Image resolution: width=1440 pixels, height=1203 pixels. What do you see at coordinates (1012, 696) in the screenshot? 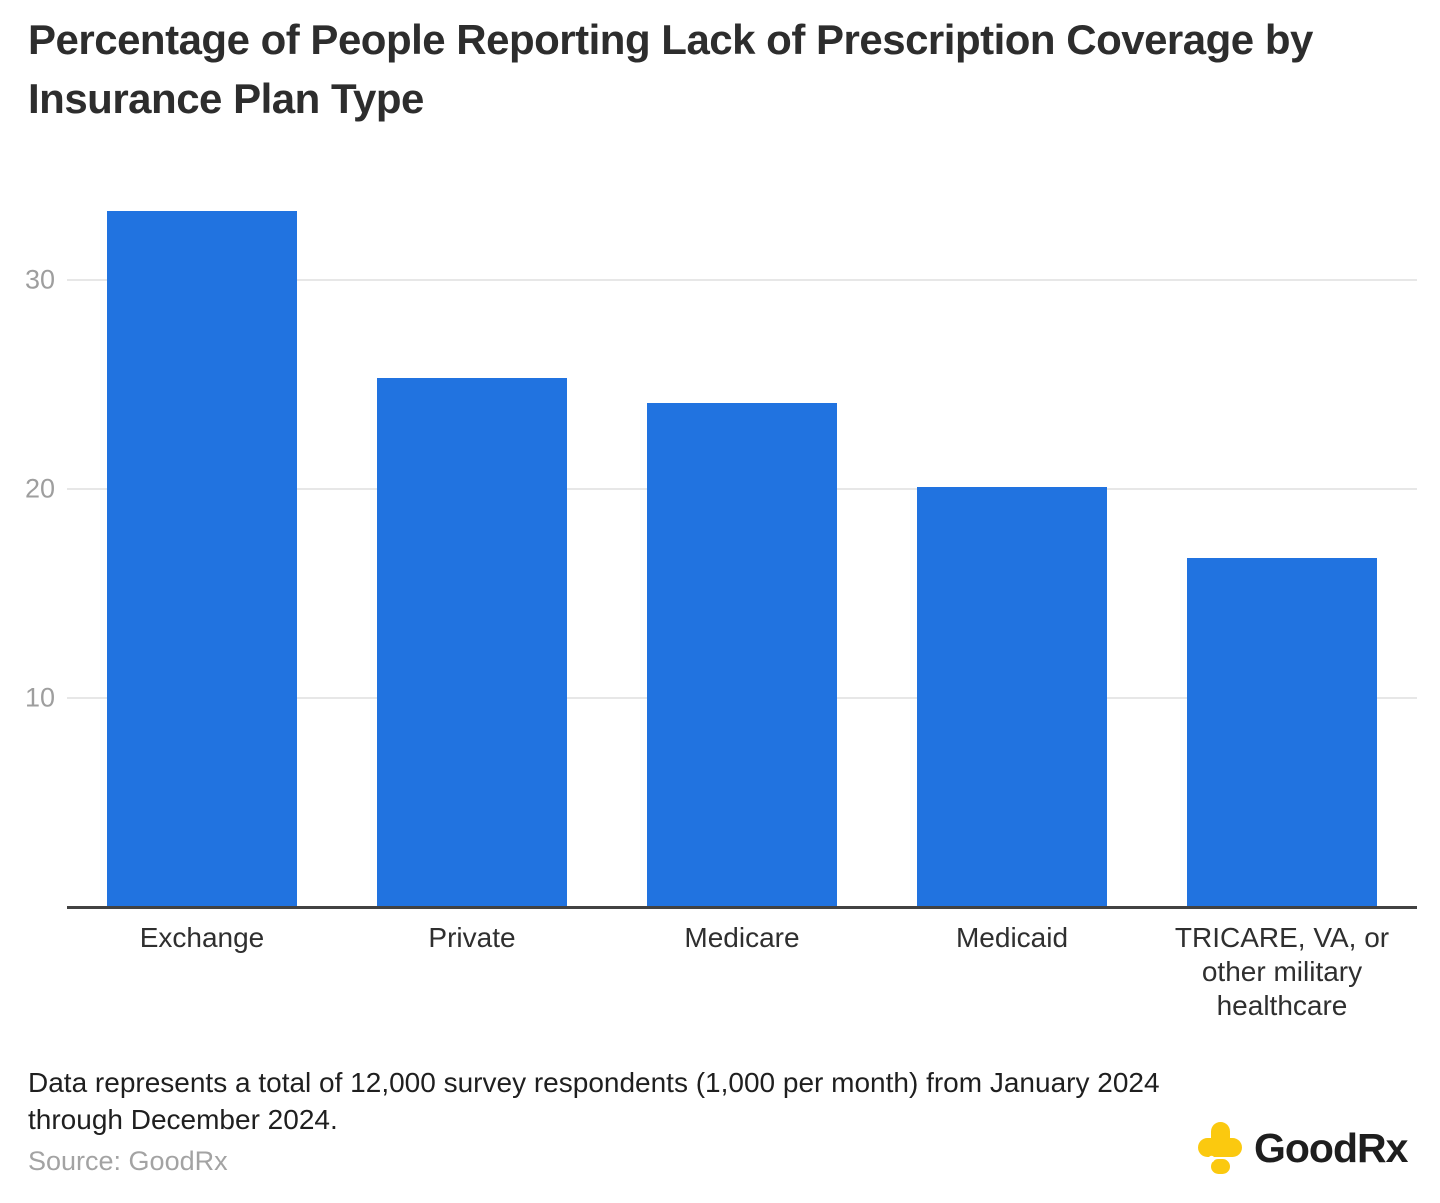
I see `bar-medicaid` at bounding box center [1012, 696].